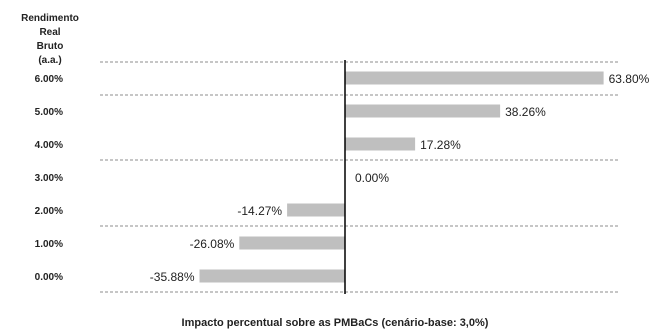  Describe the element at coordinates (50, 25) in the screenshot. I see `y-axis-title-line-1: Rendimento Real` at that location.